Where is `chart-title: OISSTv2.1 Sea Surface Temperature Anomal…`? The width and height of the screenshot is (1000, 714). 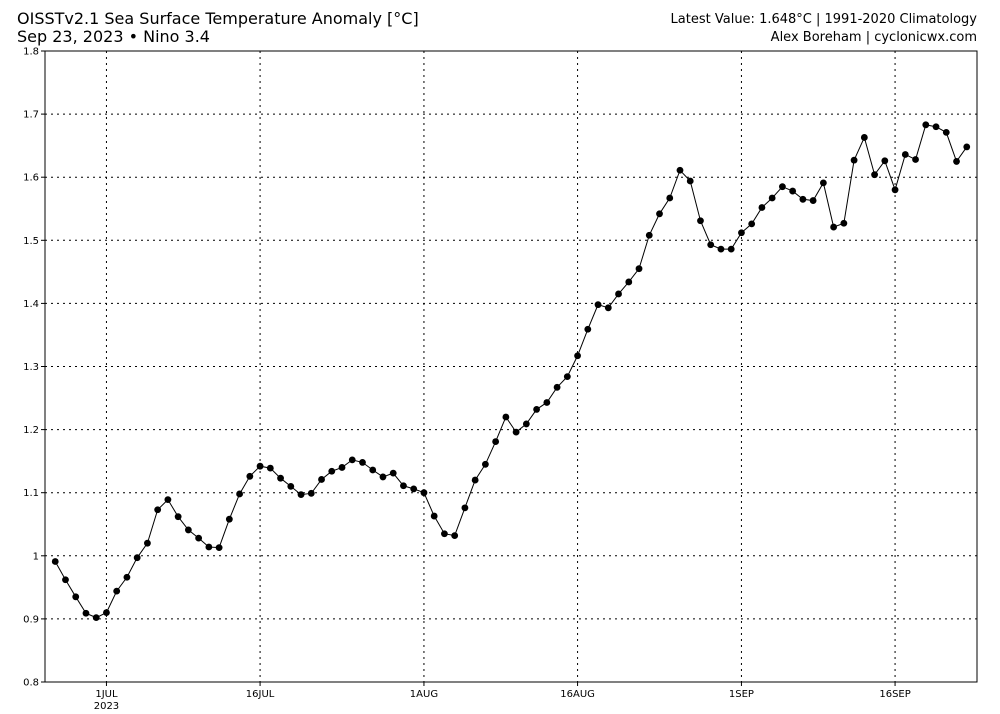 chart-title: OISSTv2.1 Sea Surface Temperature Anomal… is located at coordinates (218, 18).